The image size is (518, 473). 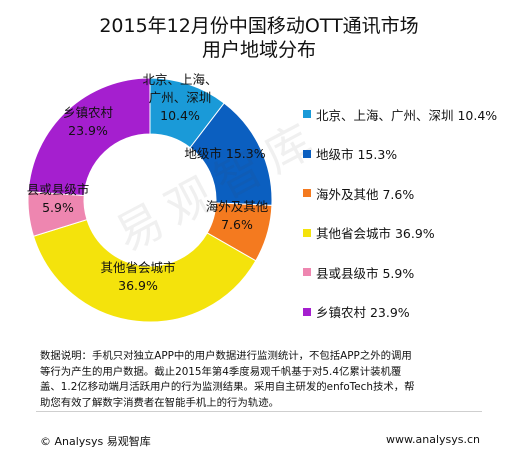 I want to click on legend-item: 县或县级市 5.9%, so click(x=409, y=272).